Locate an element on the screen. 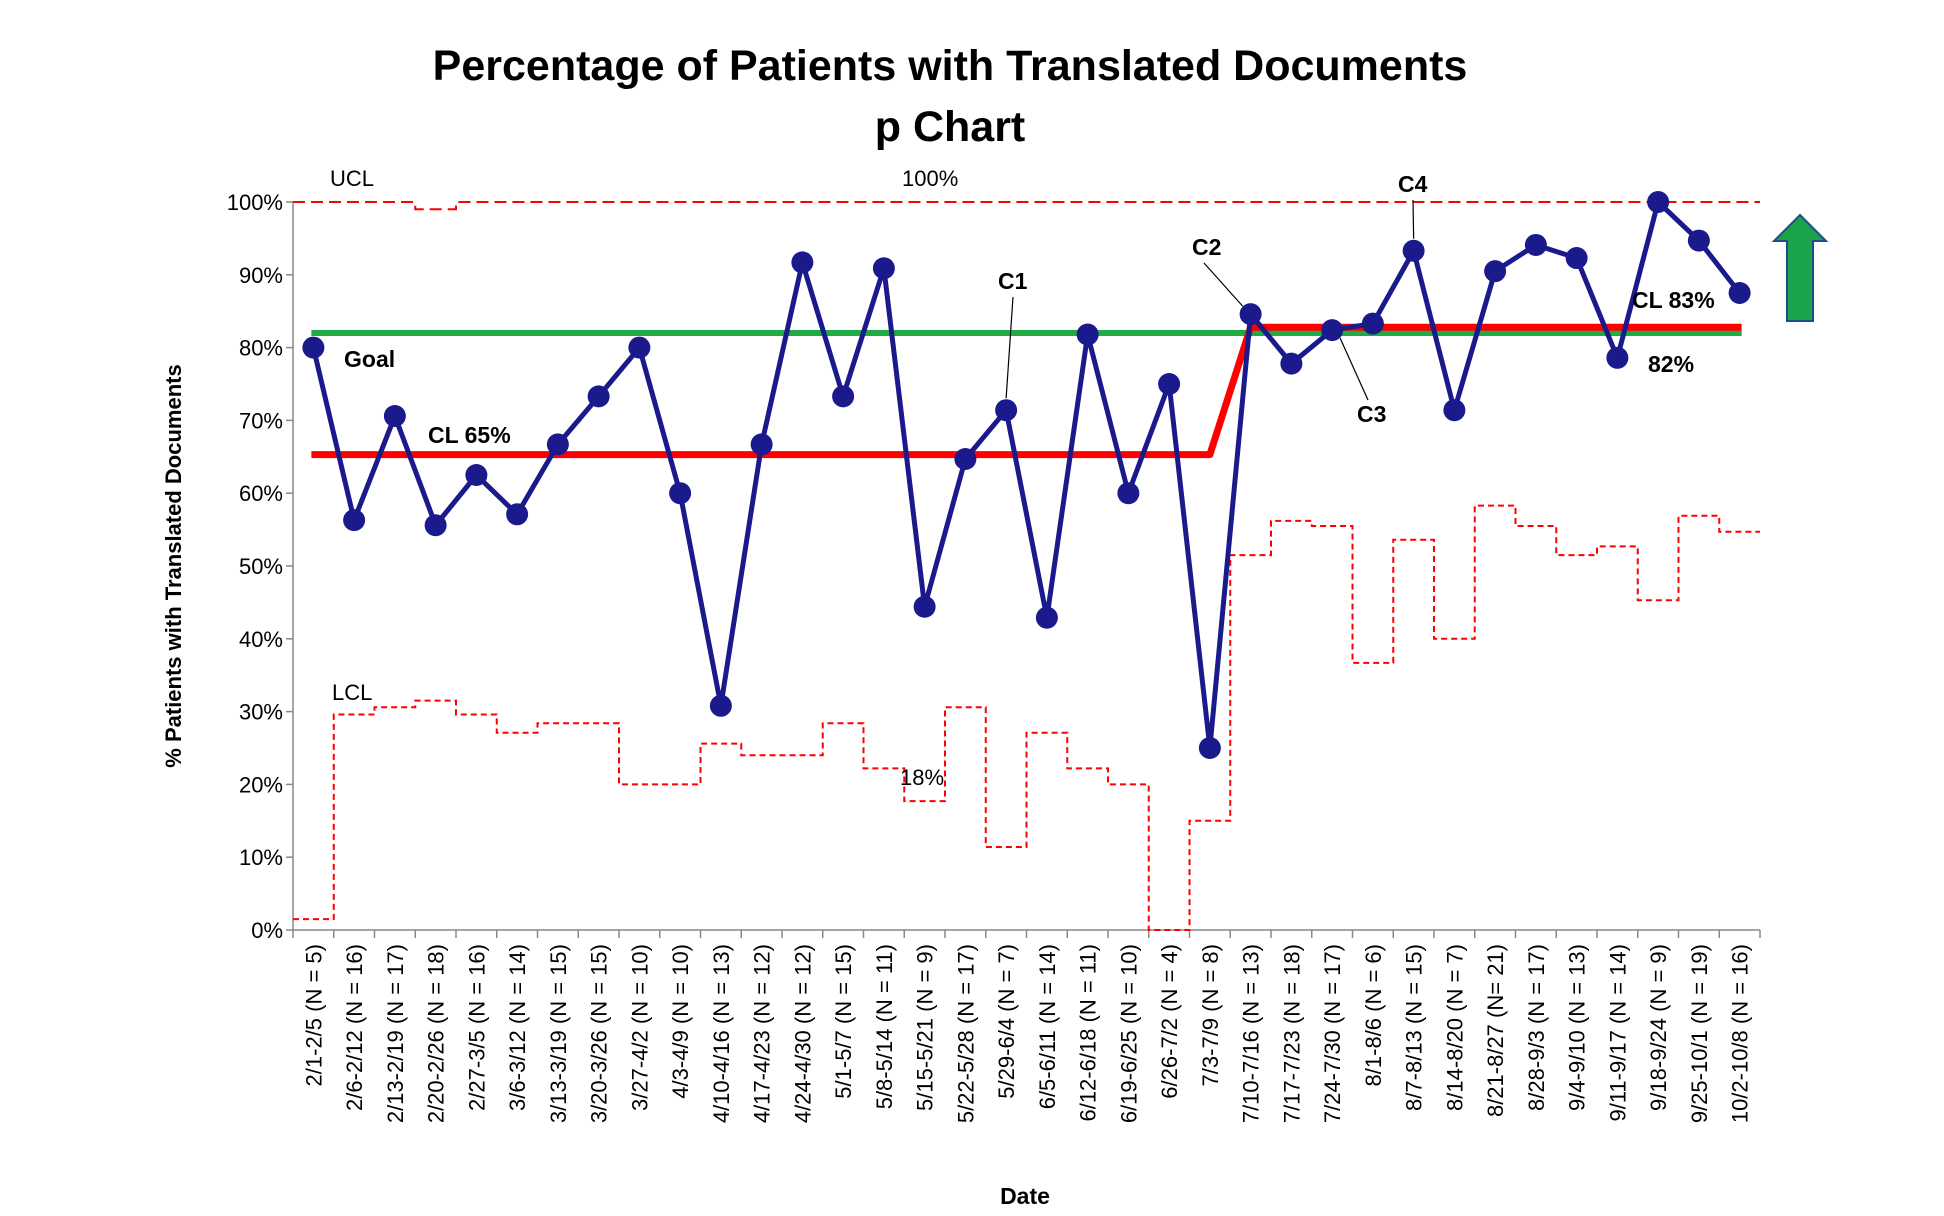  x-axis-label: Date is located at coordinates (1025, 1196).